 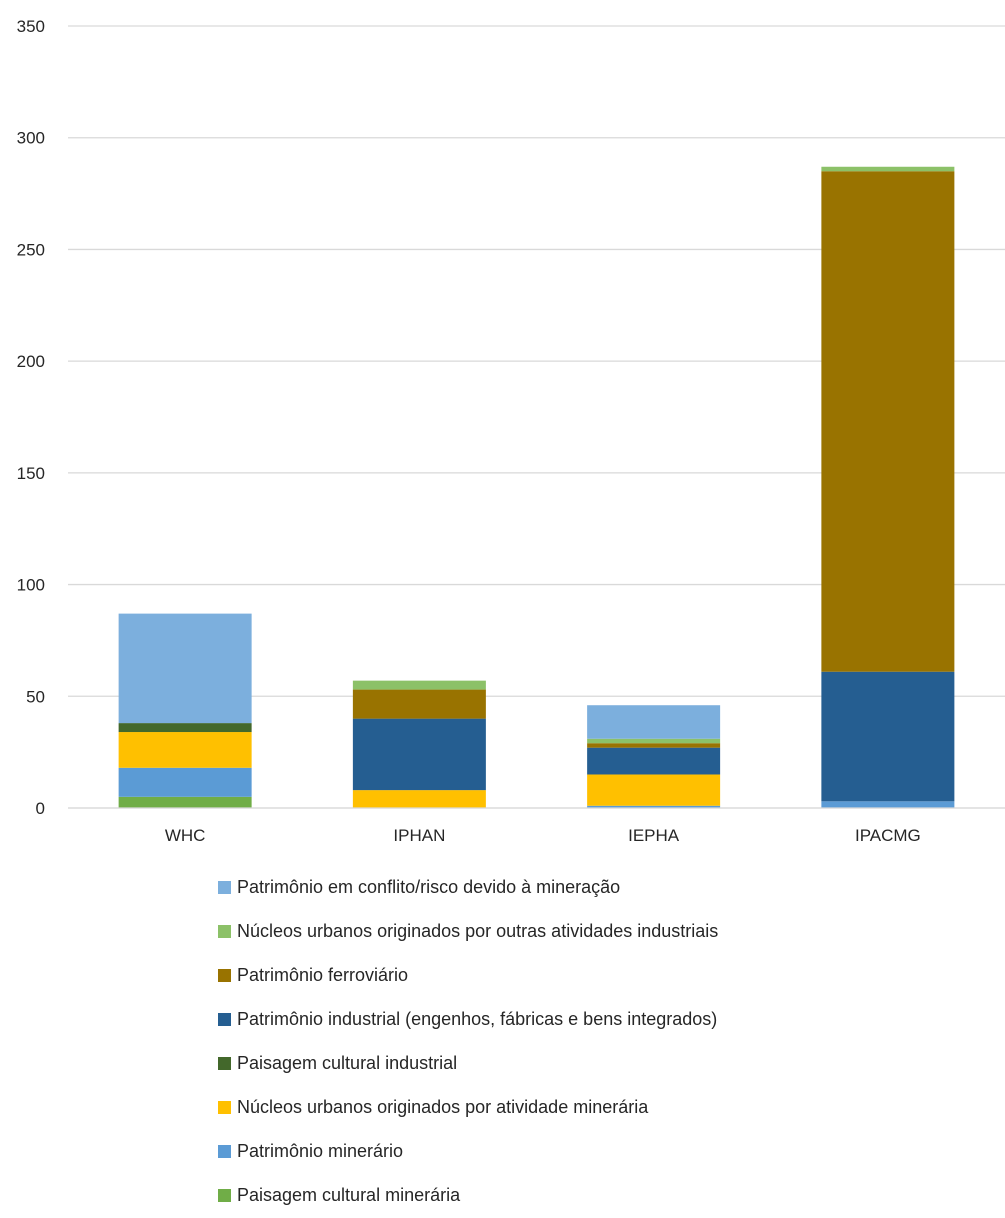 What do you see at coordinates (35, 696) in the screenshot?
I see `y-tick-label: 50` at bounding box center [35, 696].